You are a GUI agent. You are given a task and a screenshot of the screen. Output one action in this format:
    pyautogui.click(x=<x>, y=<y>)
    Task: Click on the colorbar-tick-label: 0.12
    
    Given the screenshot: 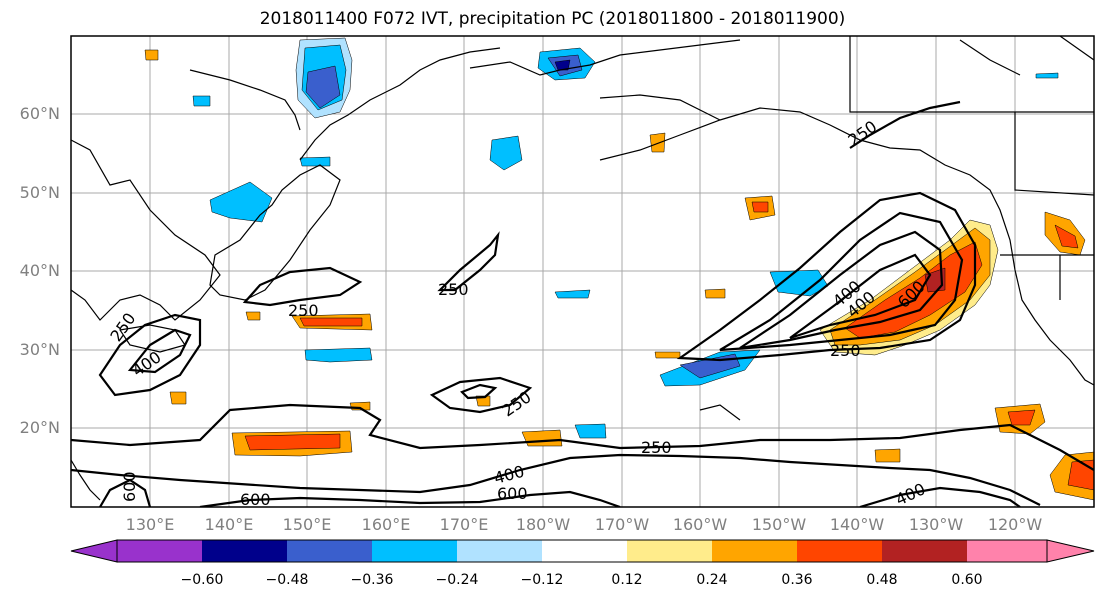 What is the action you would take?
    pyautogui.click(x=627, y=580)
    